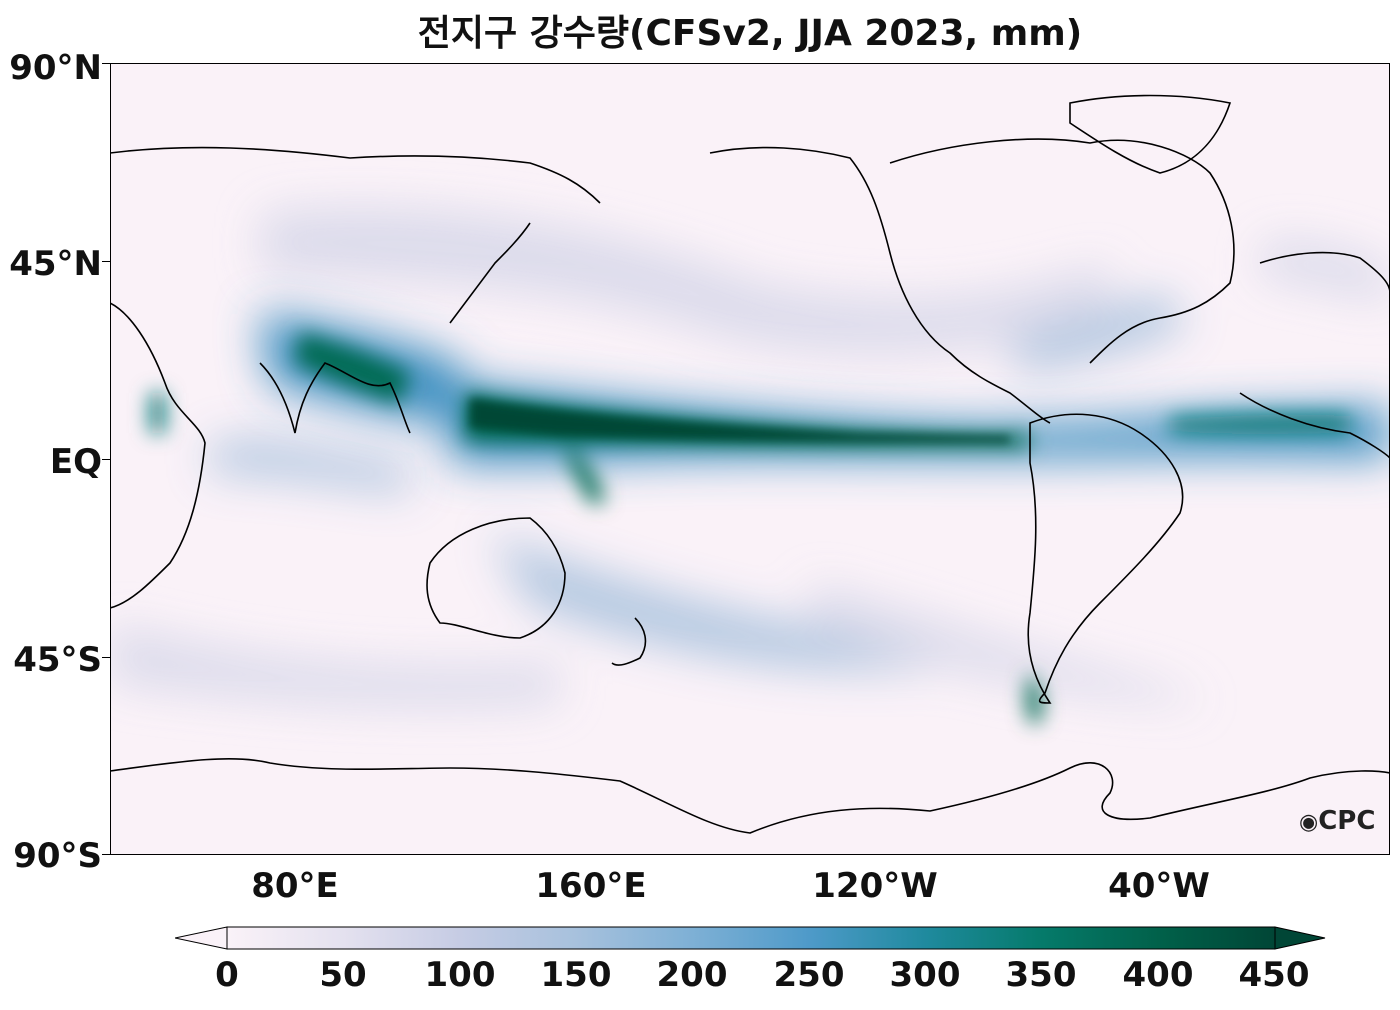  I want to click on colorbar-tick-150: 150, so click(576, 975).